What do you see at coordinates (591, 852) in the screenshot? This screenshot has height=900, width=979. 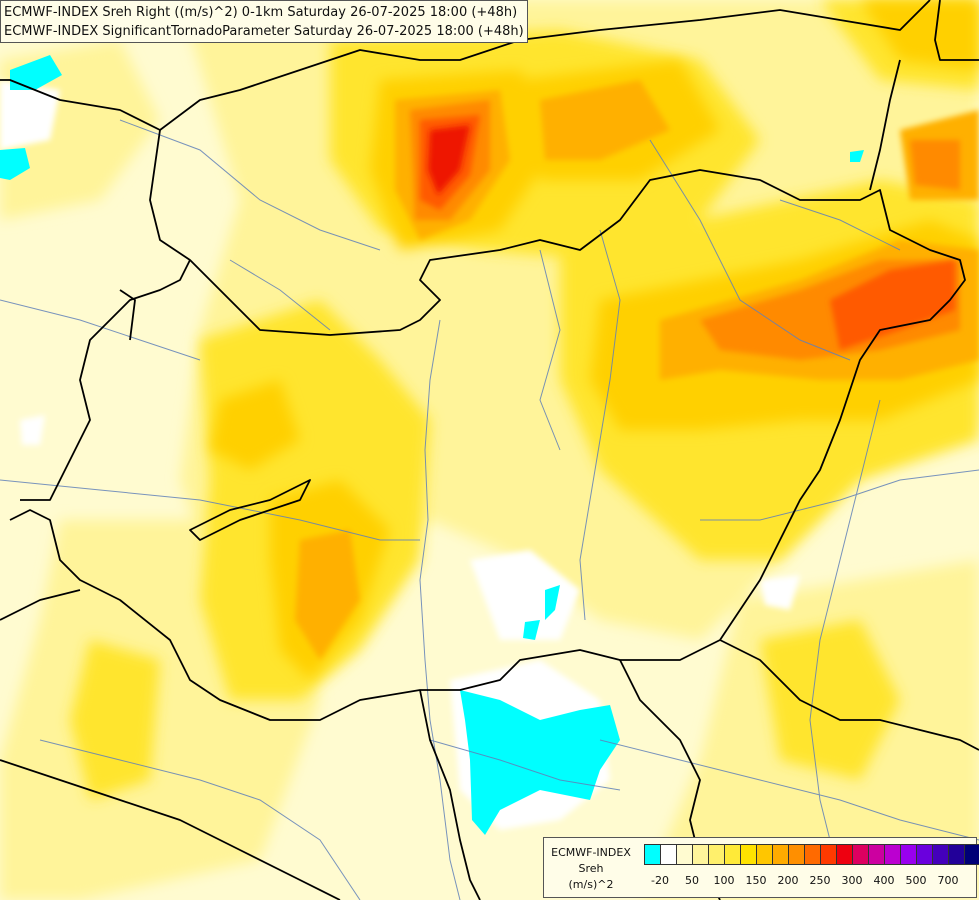 I see `legend-title: ECMWF-INDEX` at bounding box center [591, 852].